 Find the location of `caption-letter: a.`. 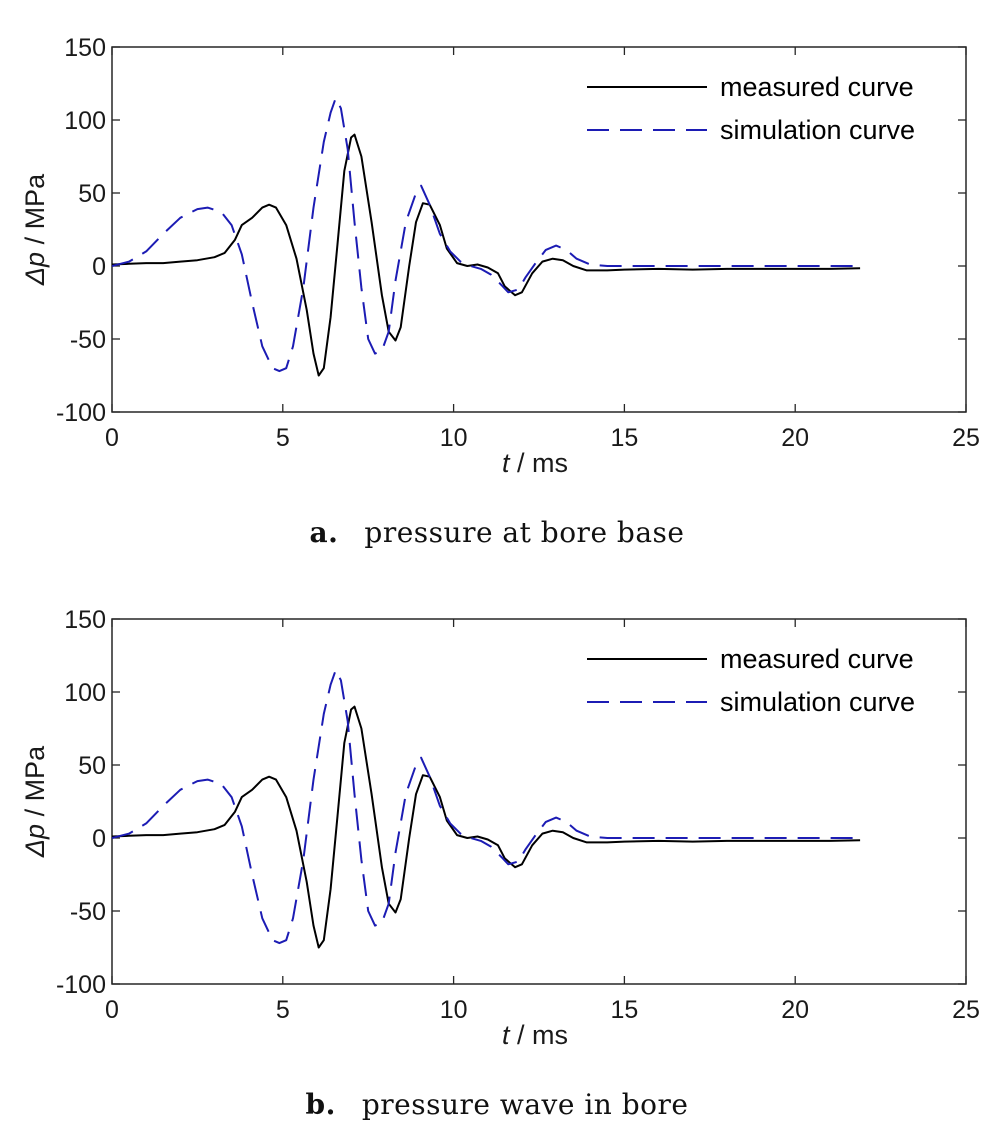

caption-letter: a. is located at coordinates (324, 532).